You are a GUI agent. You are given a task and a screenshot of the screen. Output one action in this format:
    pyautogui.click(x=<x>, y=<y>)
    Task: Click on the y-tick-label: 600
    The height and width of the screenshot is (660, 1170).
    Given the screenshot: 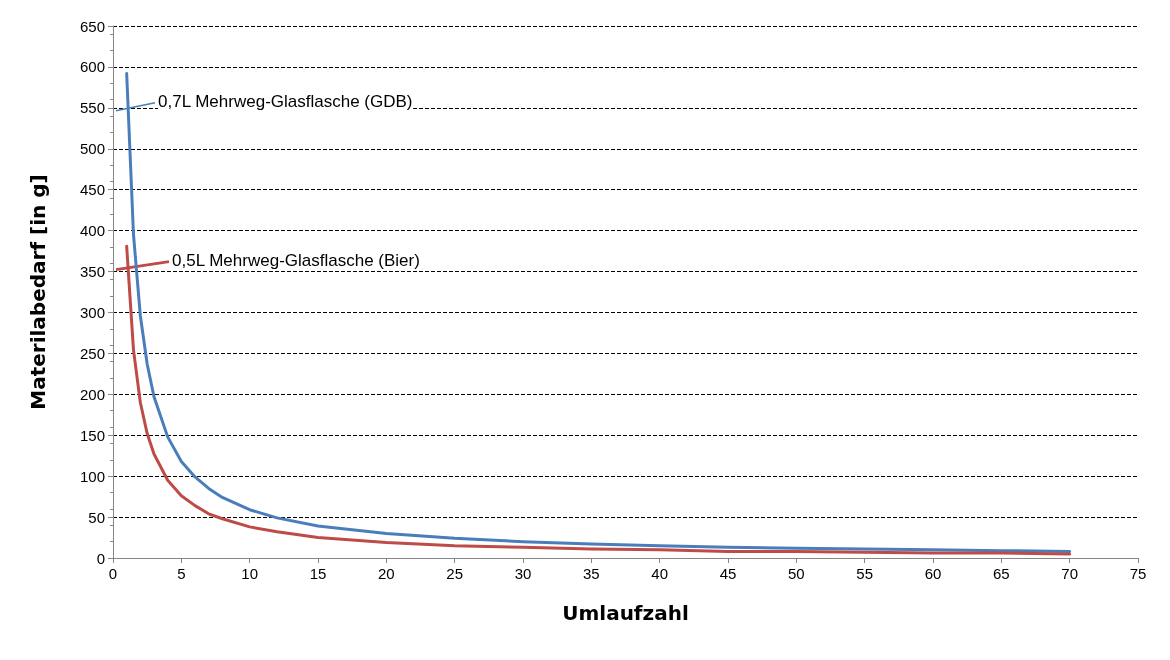 What is the action you would take?
    pyautogui.click(x=92, y=67)
    